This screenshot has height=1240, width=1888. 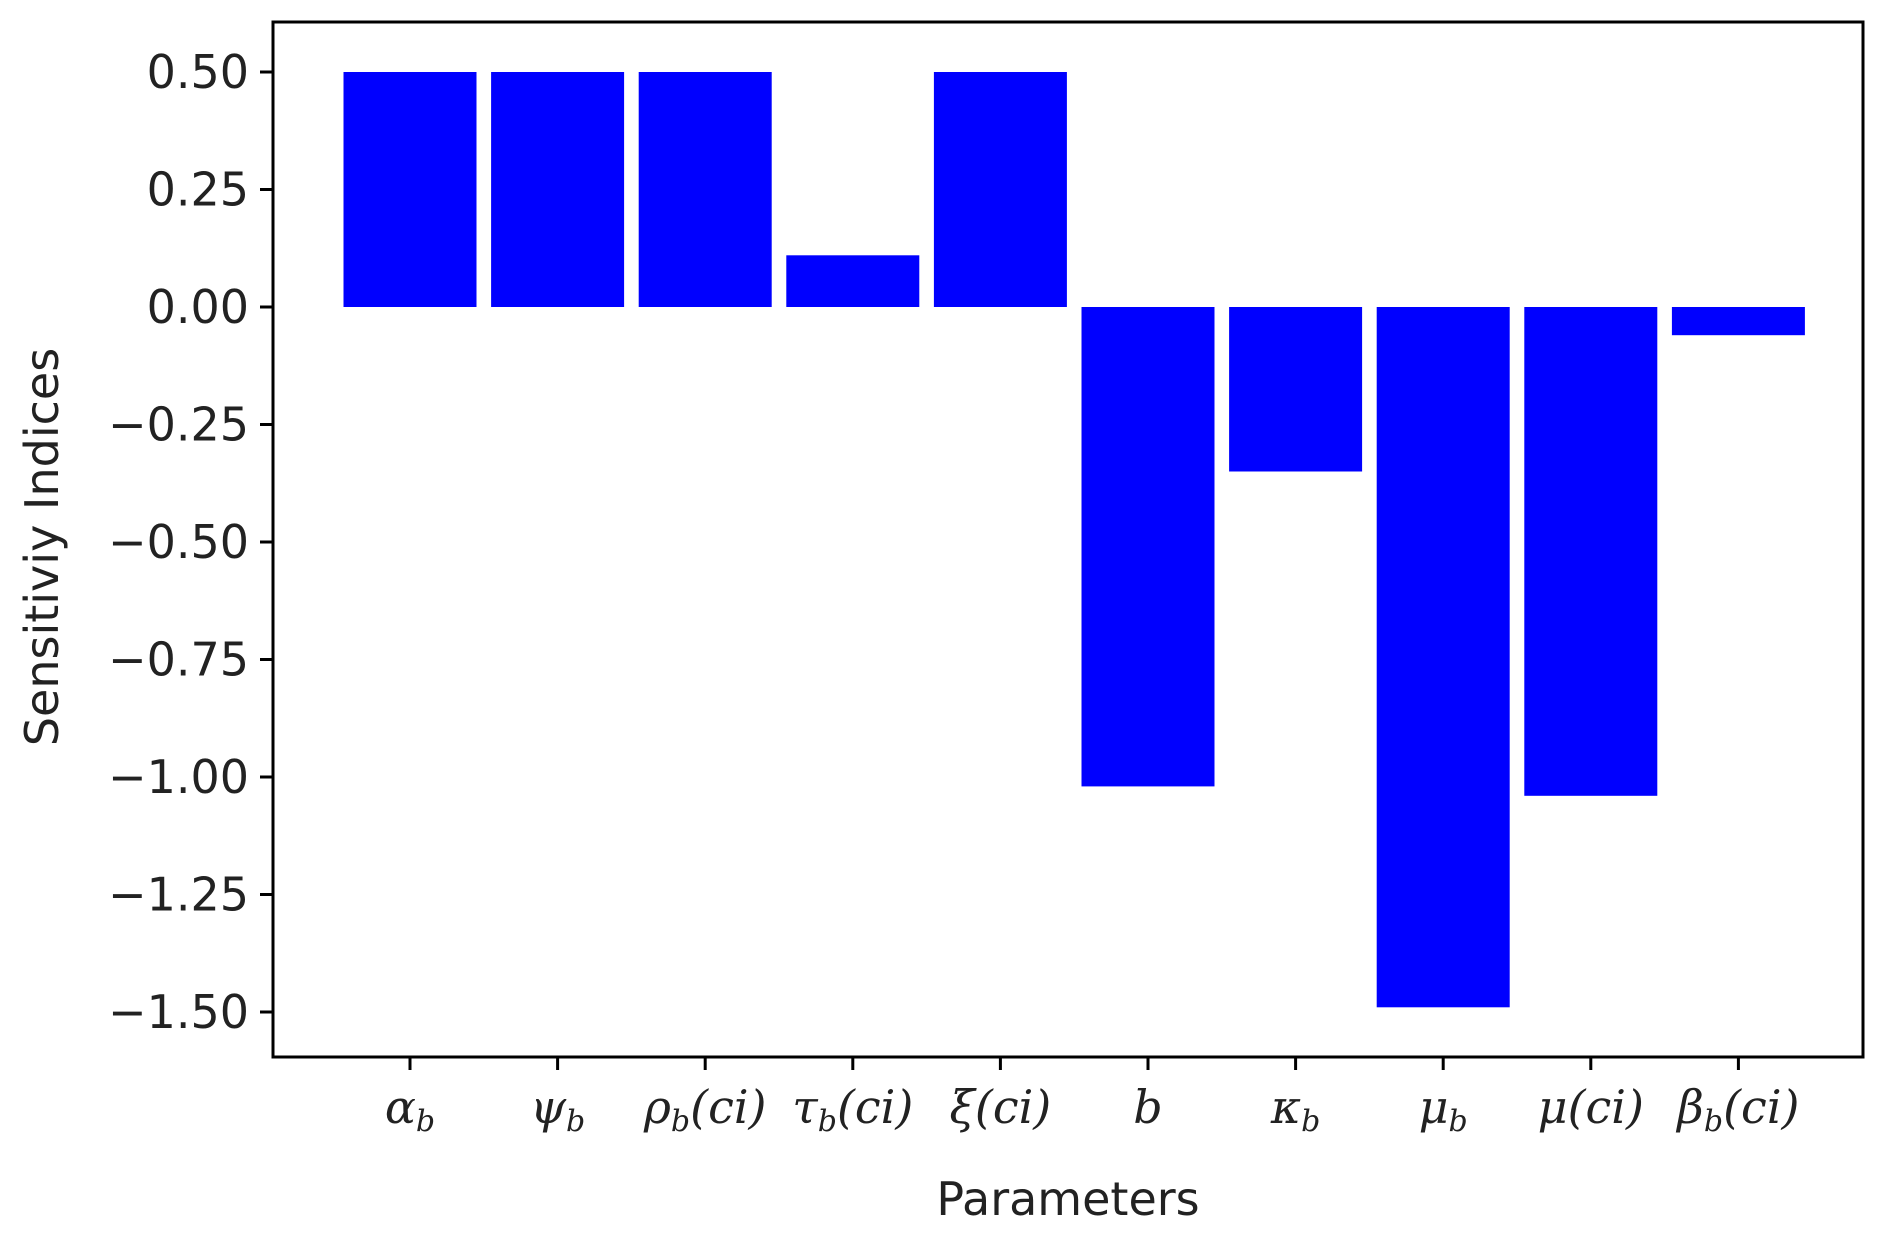 I want to click on x-tick-label: ξ(ci), so click(x=1001, y=1107).